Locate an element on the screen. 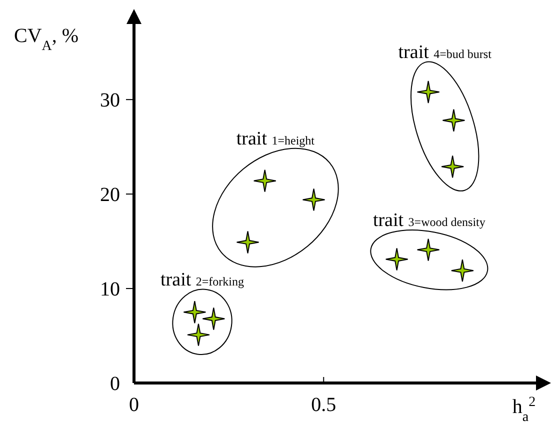 This screenshot has height=423, width=553. series-label: trait 4=bud burst is located at coordinates (445, 52).